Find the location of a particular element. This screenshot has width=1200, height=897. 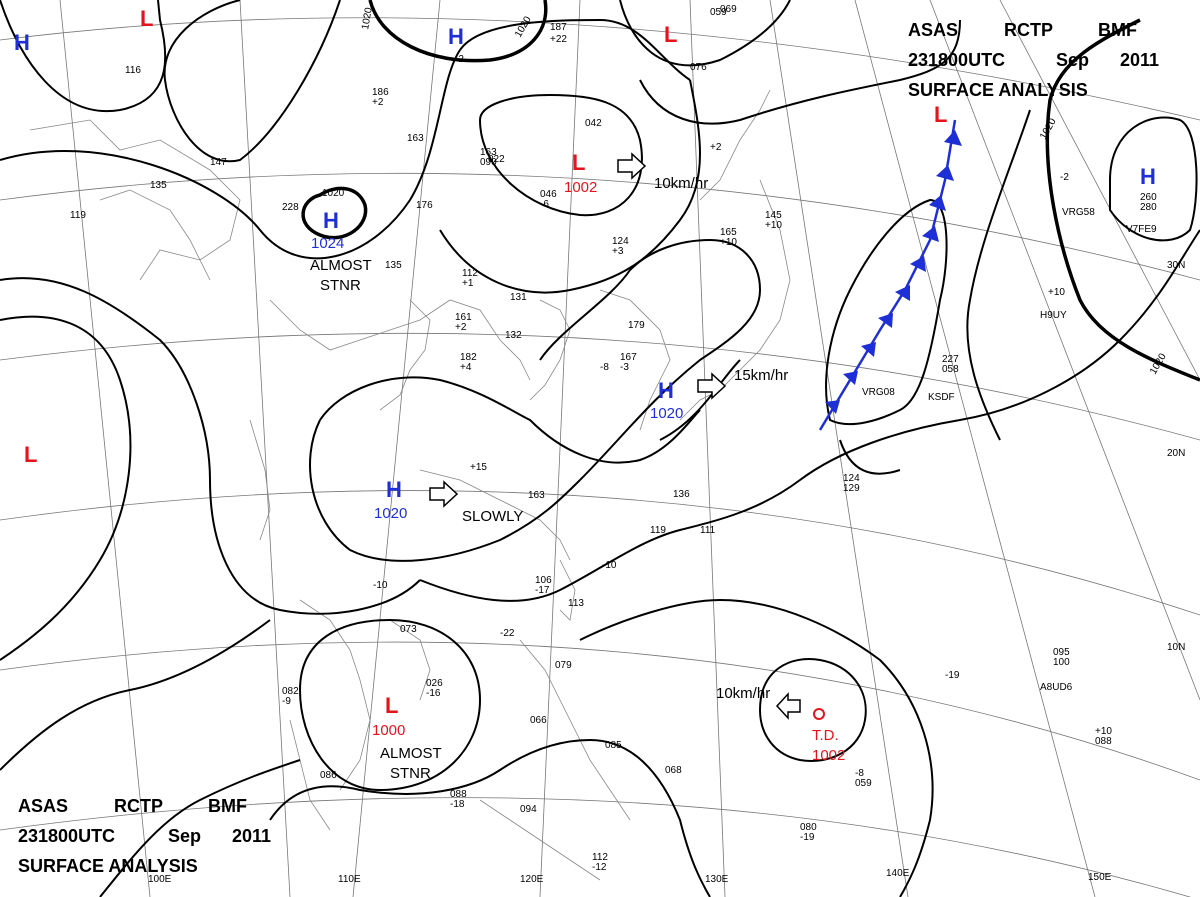

td-pressure-value: 1002 is located at coordinates (828, 755).